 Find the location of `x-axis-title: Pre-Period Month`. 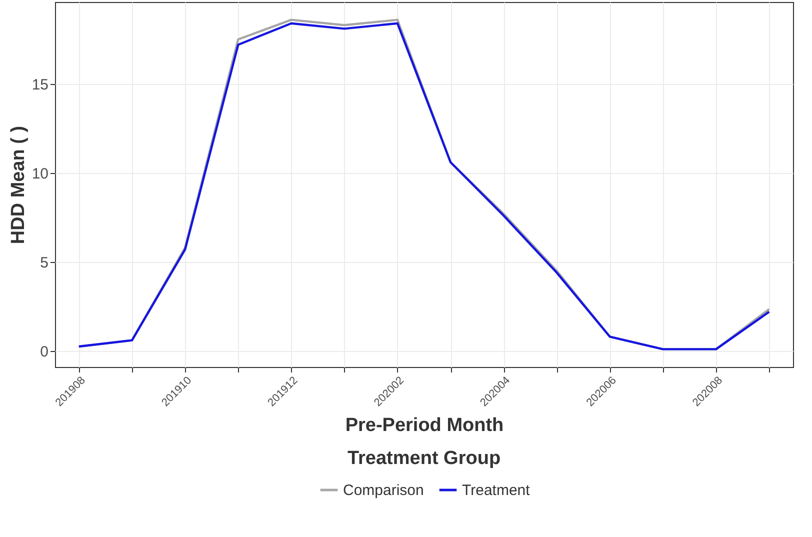

x-axis-title: Pre-Period Month is located at coordinates (424, 425).